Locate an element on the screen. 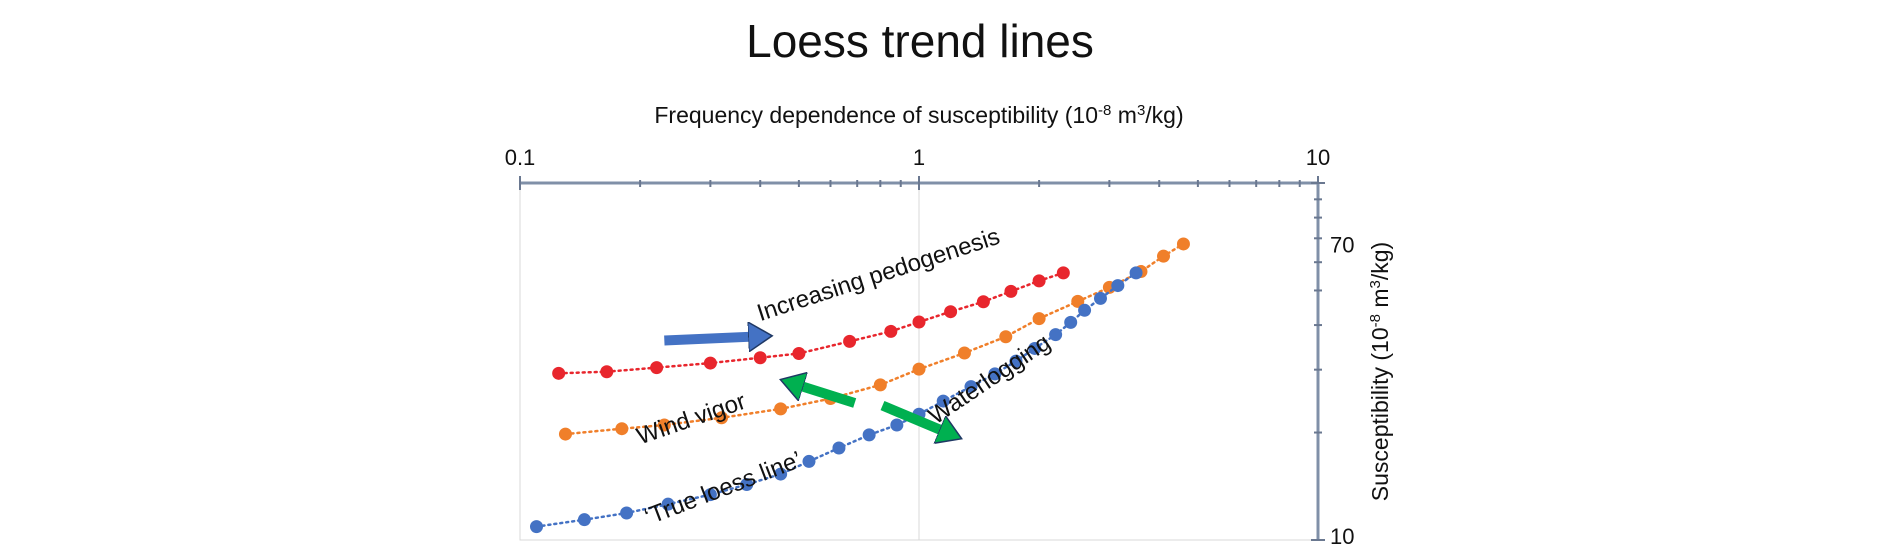 This screenshot has width=1900, height=560. x-axis-title-part: 3 is located at coordinates (1141, 110).